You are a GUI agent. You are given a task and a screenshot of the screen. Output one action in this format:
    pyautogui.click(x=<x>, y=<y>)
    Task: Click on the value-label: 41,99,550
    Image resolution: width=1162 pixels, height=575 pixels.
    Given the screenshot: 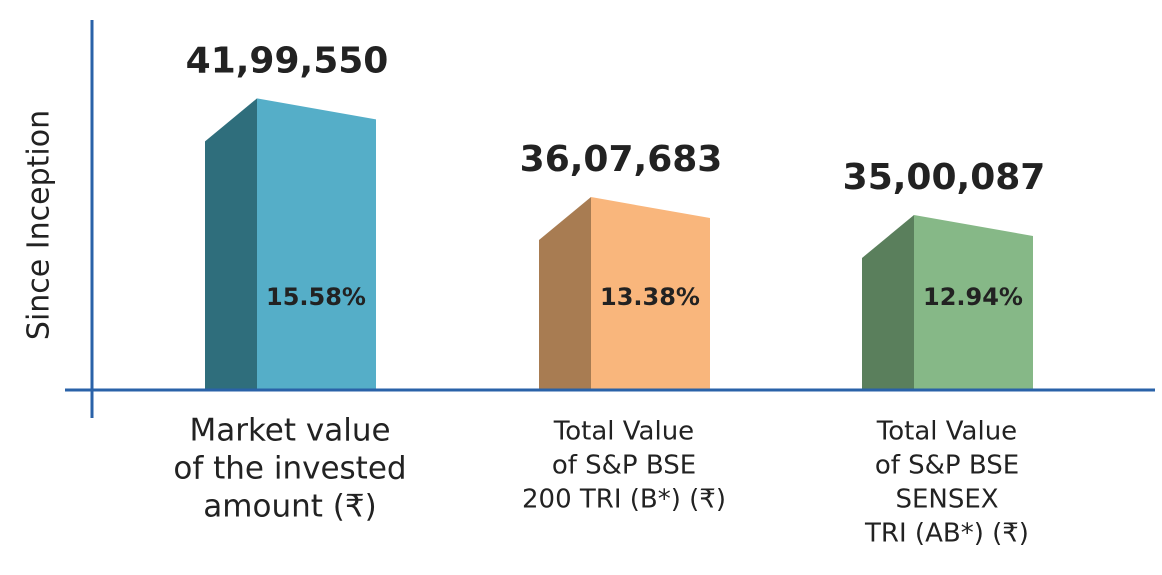 What is the action you would take?
    pyautogui.click(x=287, y=60)
    